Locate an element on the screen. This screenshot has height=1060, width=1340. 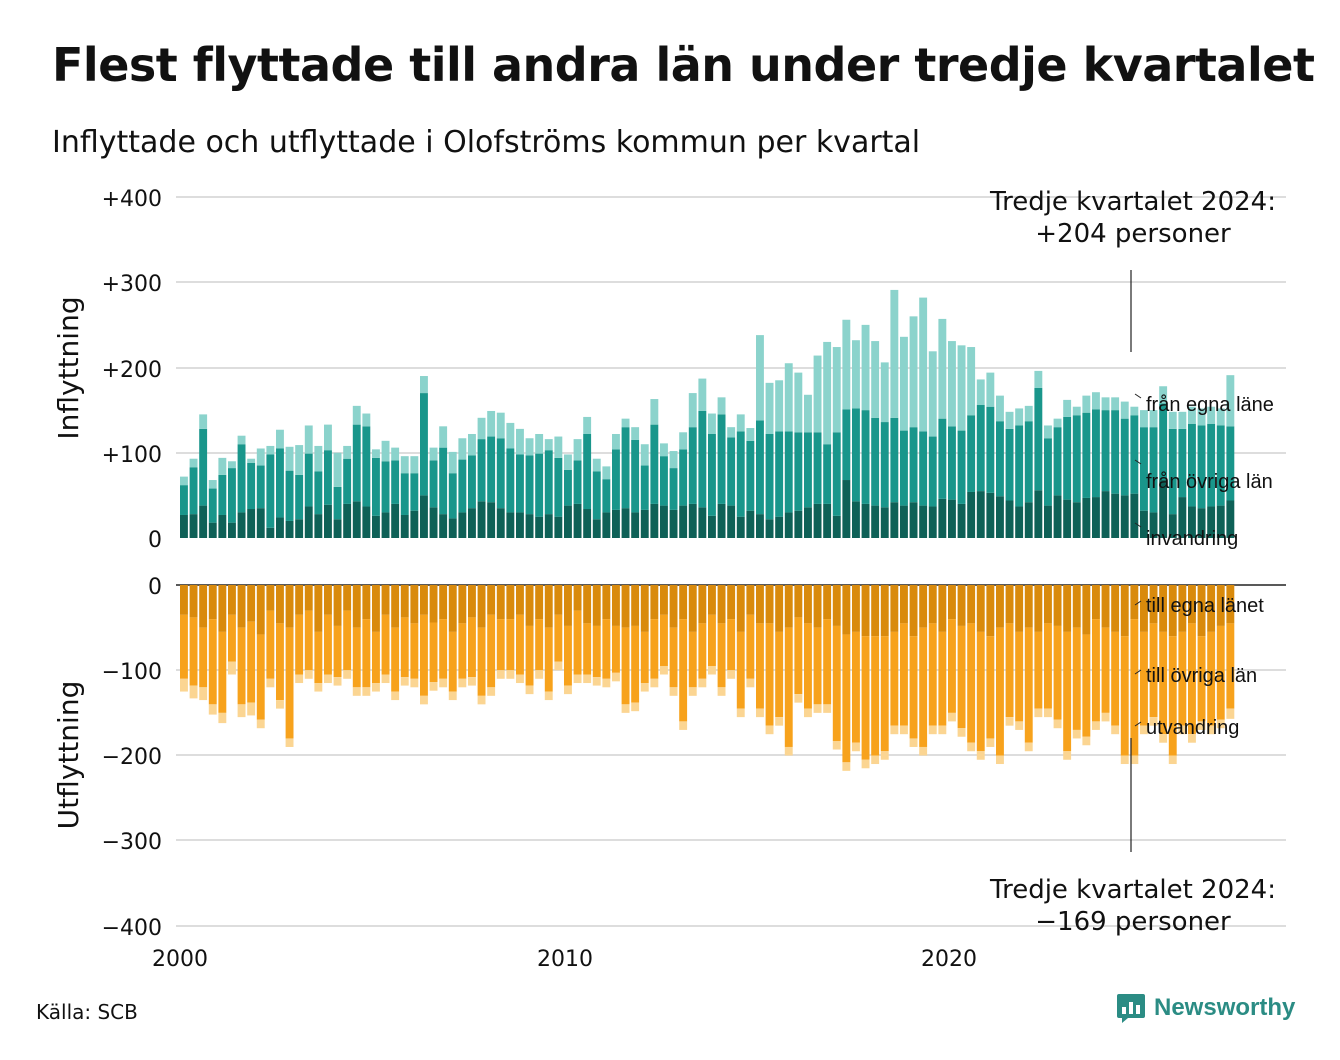
y-tick-label: −300 is located at coordinates (132, 842).